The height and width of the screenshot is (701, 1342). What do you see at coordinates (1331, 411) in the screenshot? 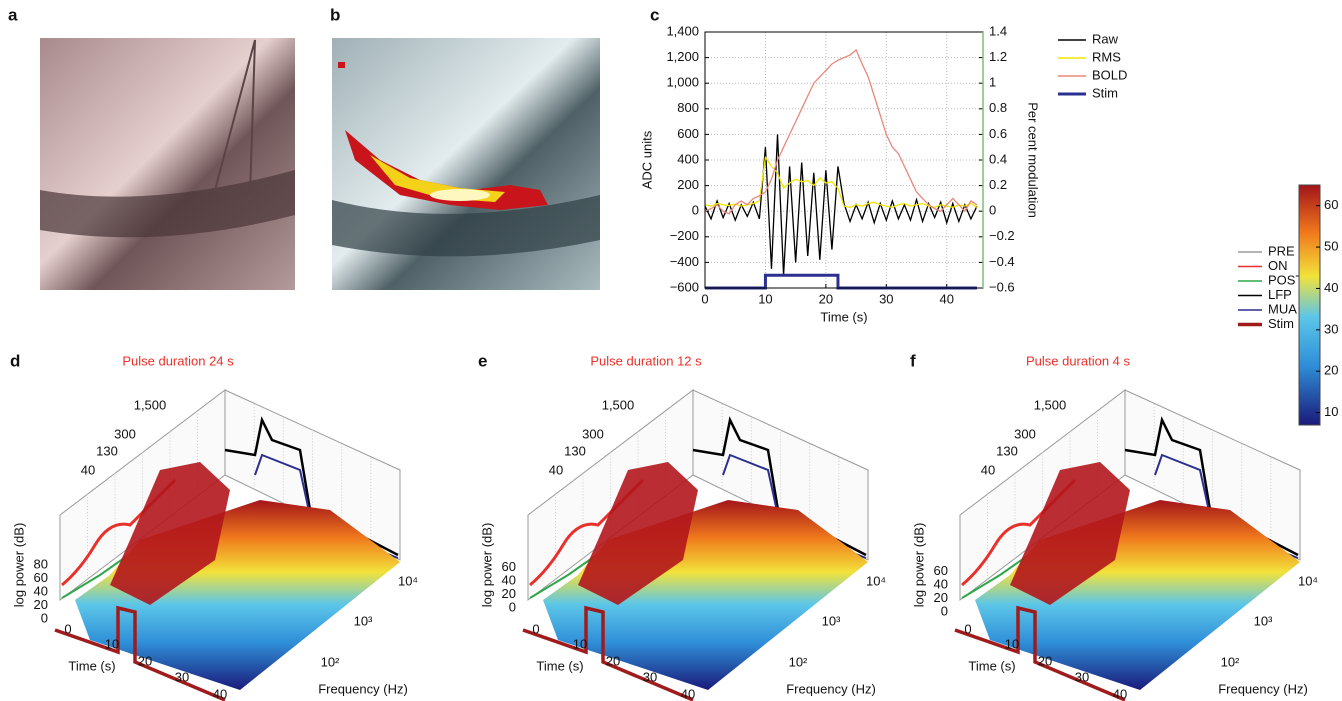
I see `colorbar-label: 10` at bounding box center [1331, 411].